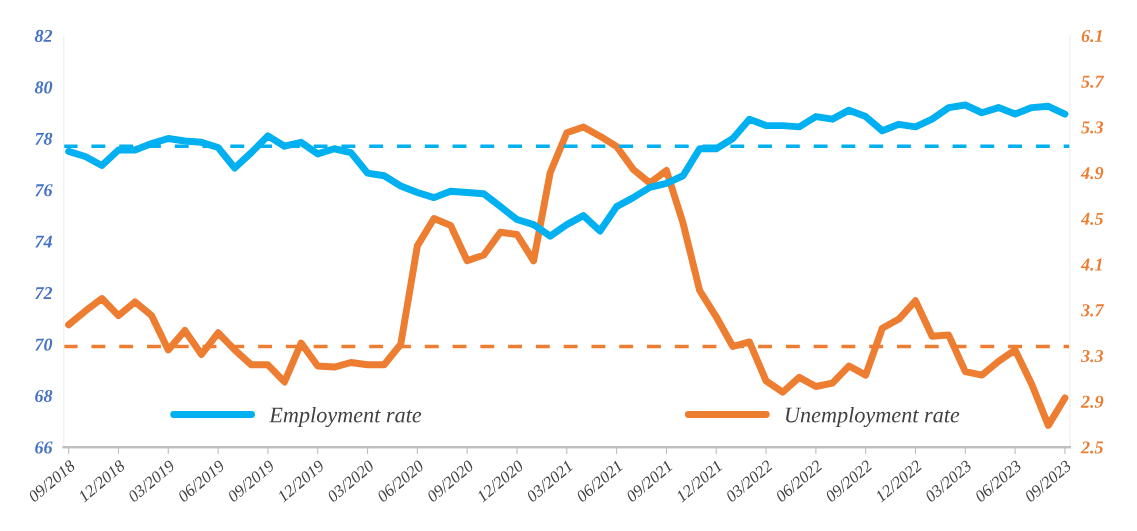 The width and height of the screenshot is (1137, 531). What do you see at coordinates (43, 36) in the screenshot?
I see `y-tick-label: 82` at bounding box center [43, 36].